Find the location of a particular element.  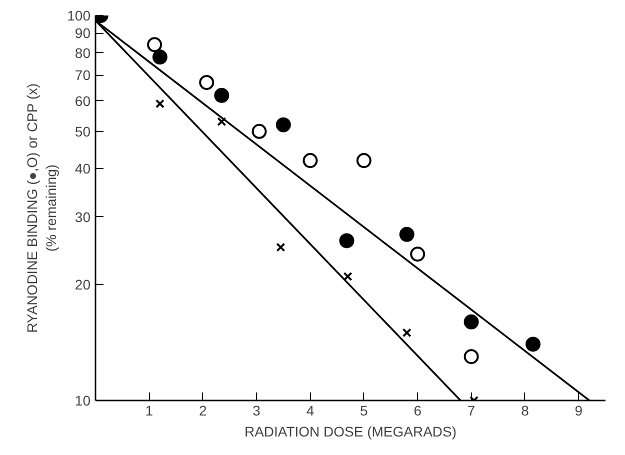

x-tick-label: 6 is located at coordinates (418, 410).